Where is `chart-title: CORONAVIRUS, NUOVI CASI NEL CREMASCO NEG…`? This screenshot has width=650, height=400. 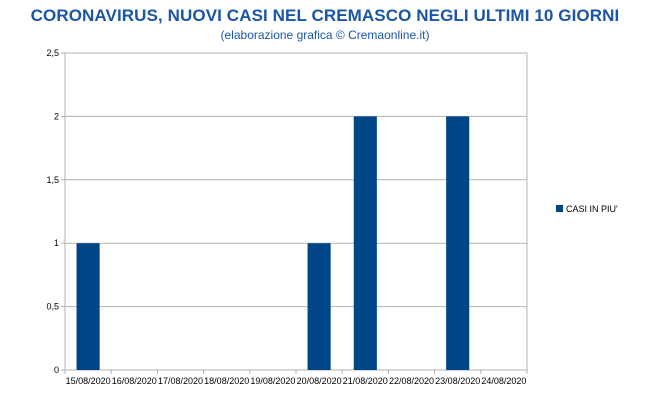
chart-title: CORONAVIRUS, NUOVI CASI NEL CREMASCO NEG… is located at coordinates (325, 15).